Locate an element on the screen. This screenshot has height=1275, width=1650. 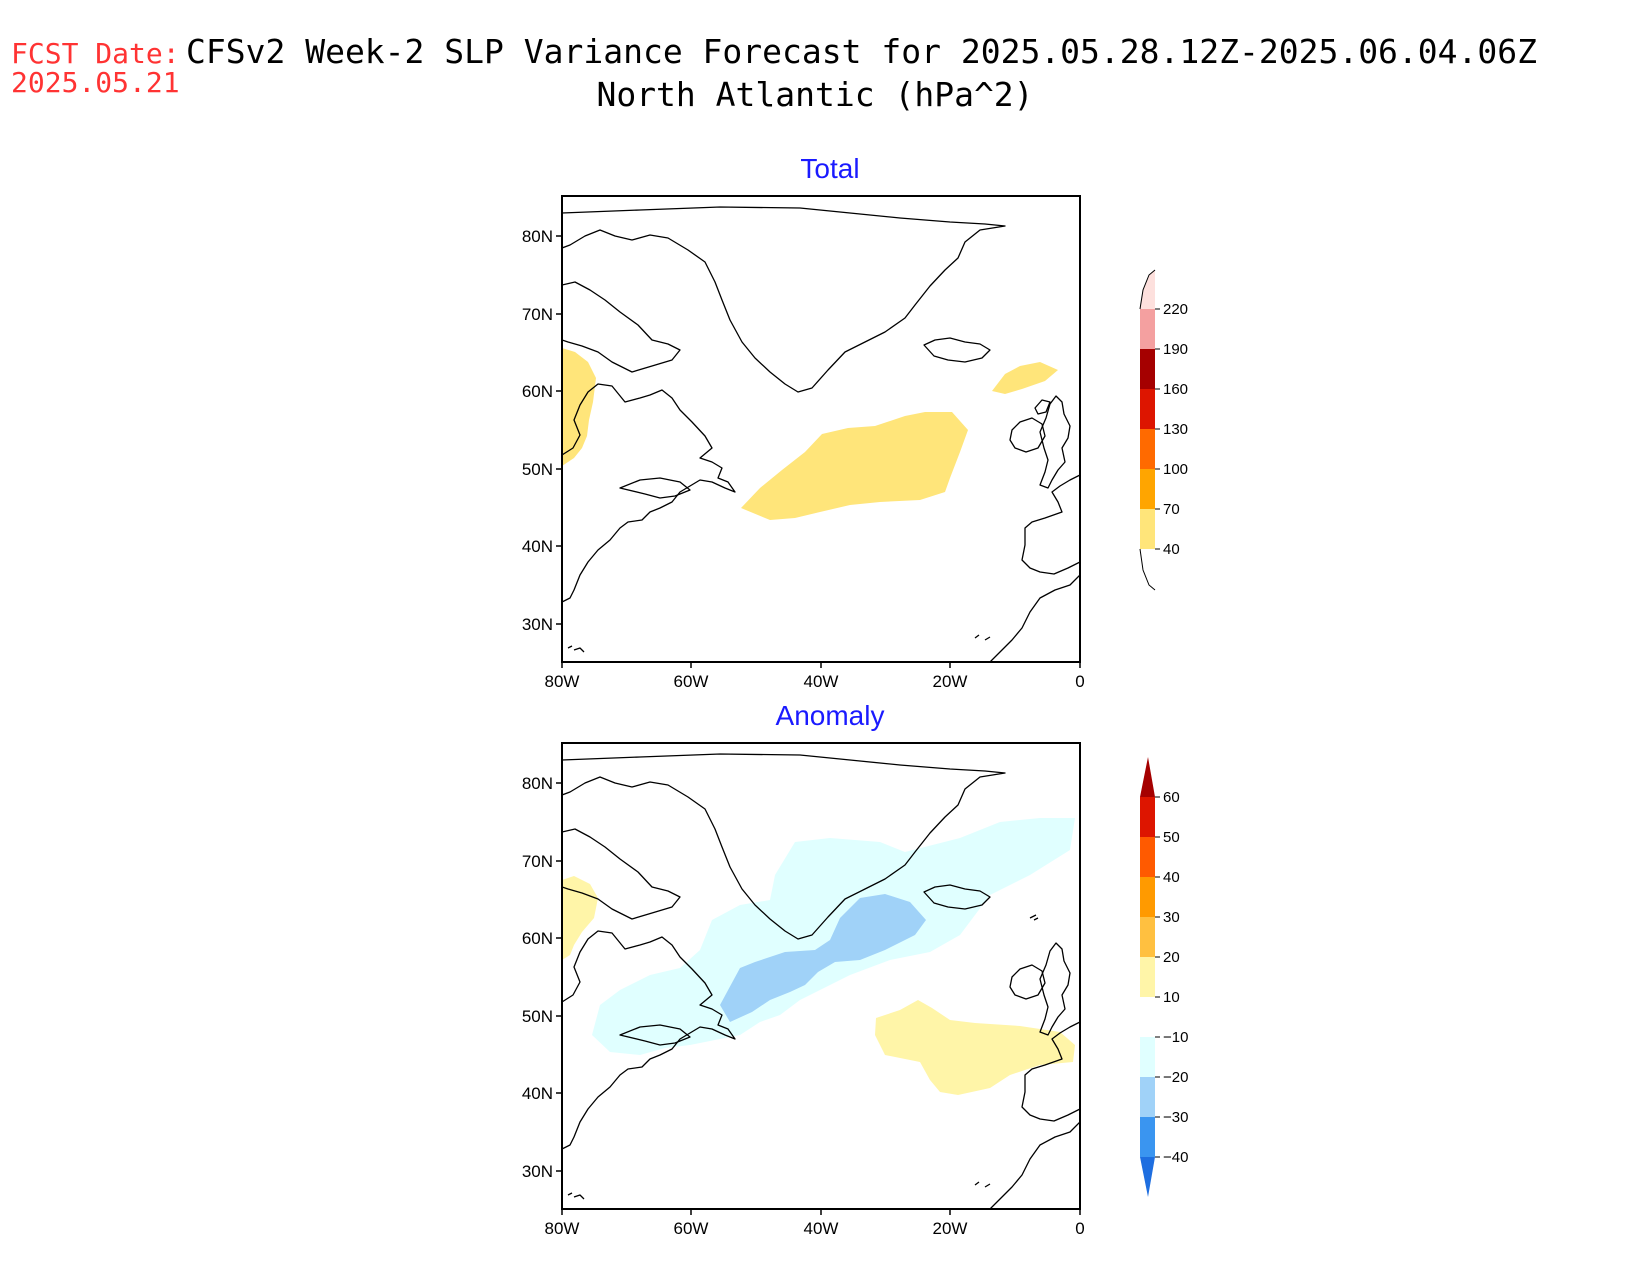
total-colorbar: 220 190 160 130 100 70 40 is located at coordinates (1163, 430).